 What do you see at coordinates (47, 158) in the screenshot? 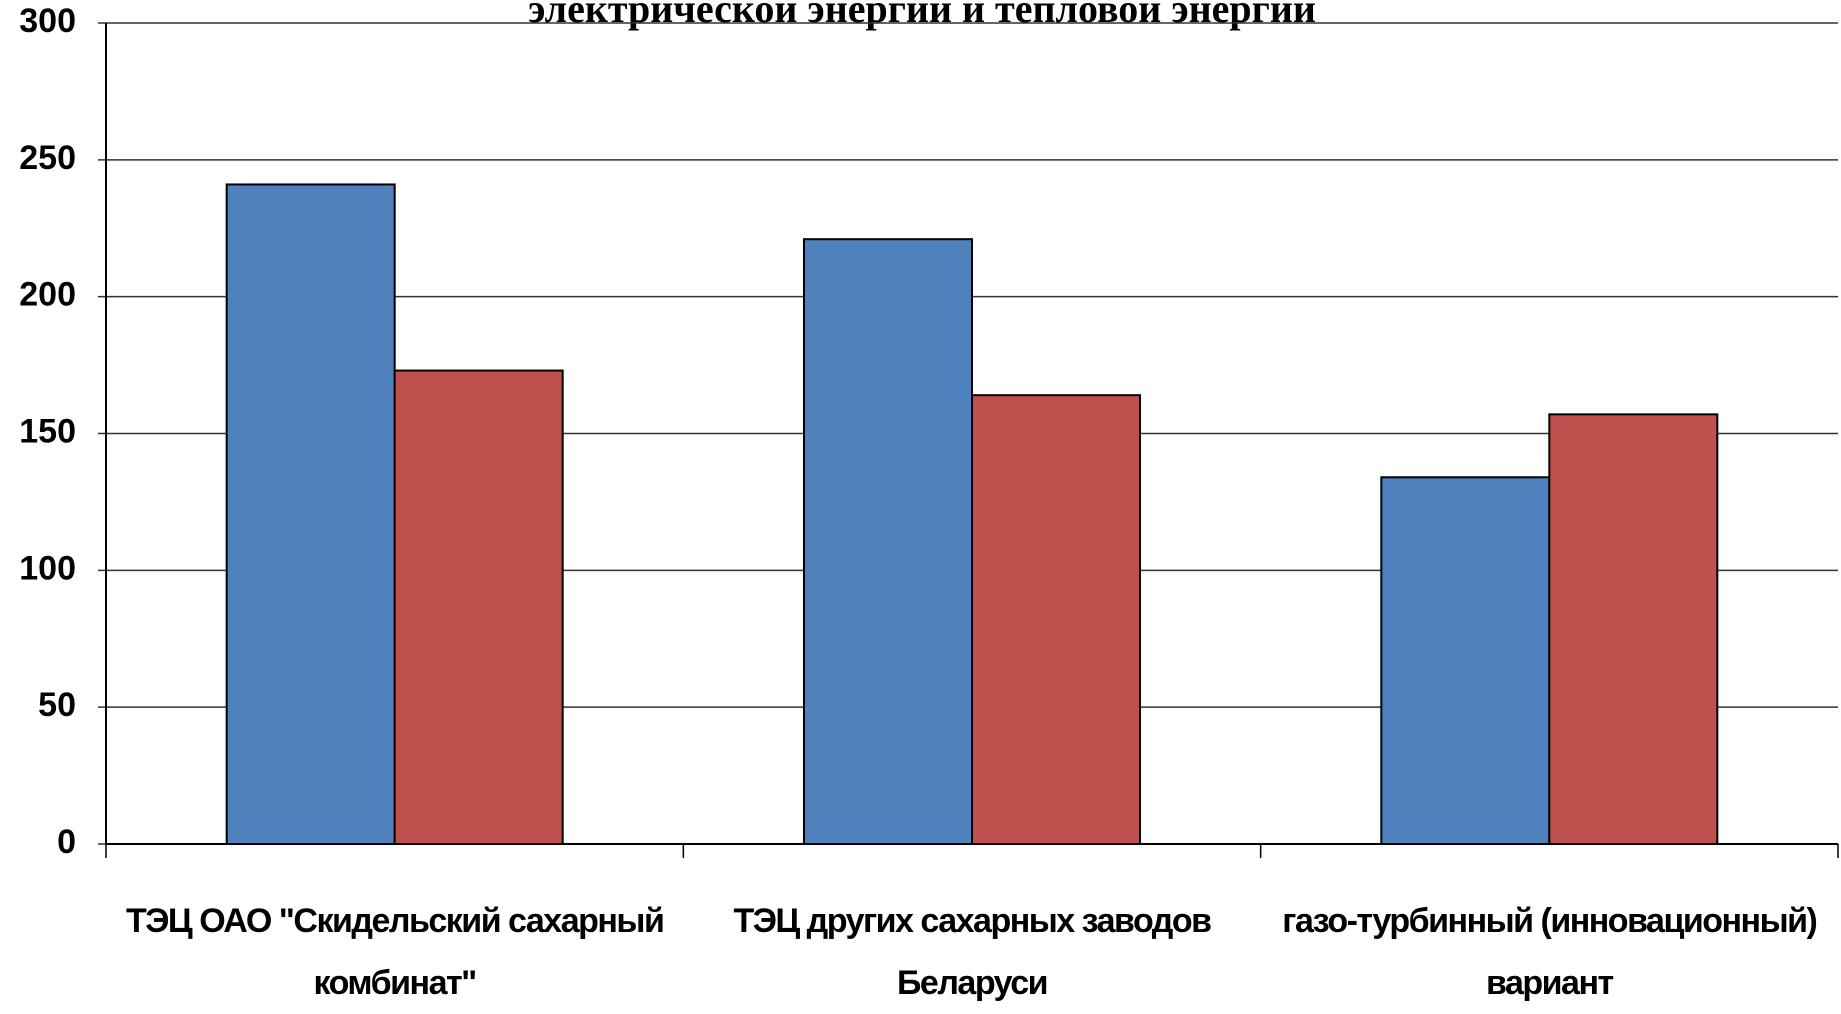
I see `y-tick-label: 250` at bounding box center [47, 158].